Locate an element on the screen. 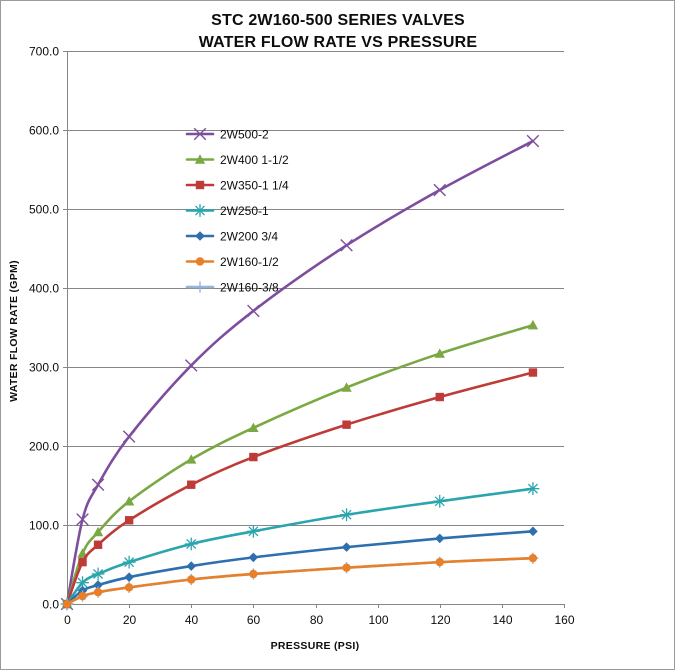 This screenshot has width=677, height=672. x-tick-label: 100 is located at coordinates (378, 620).